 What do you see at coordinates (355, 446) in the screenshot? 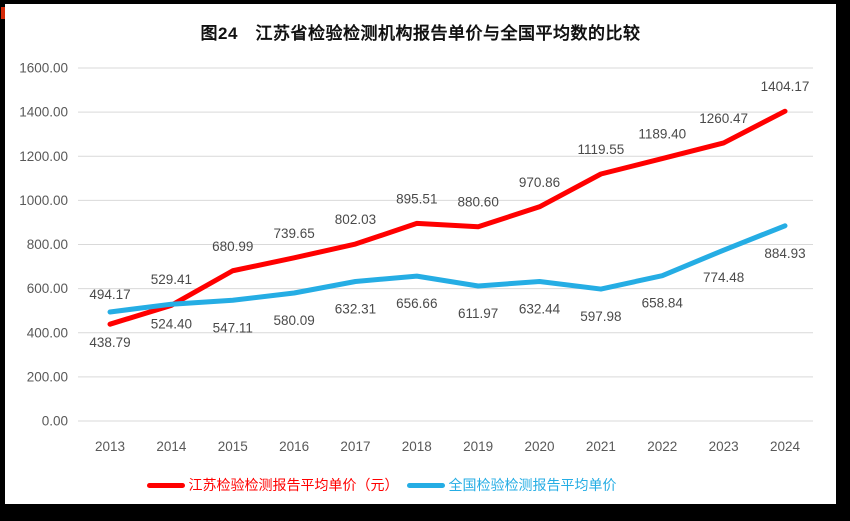
I see `x-tick-label: 2017` at bounding box center [355, 446].